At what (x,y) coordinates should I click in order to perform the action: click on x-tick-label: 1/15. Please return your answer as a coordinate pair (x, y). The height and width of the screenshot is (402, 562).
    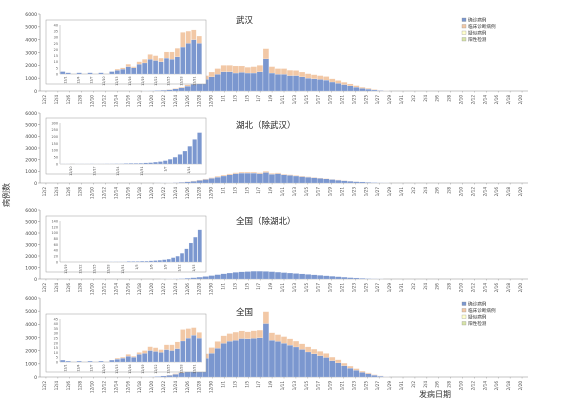
    Looking at the image, I should click on (306, 288).